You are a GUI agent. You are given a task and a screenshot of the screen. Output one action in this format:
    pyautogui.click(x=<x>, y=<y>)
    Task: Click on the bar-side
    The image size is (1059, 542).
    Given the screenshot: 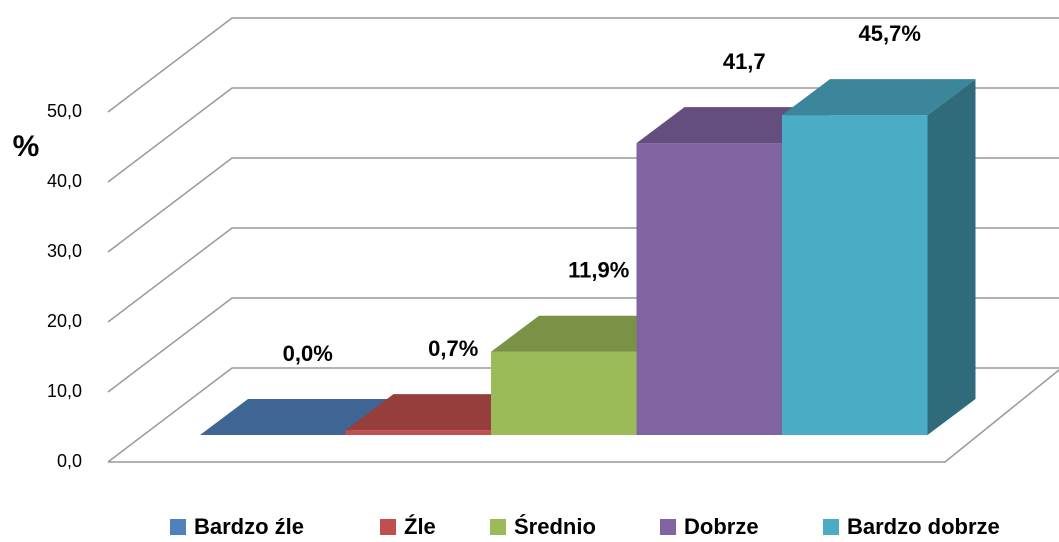 What is the action you would take?
    pyautogui.click(x=951, y=257)
    